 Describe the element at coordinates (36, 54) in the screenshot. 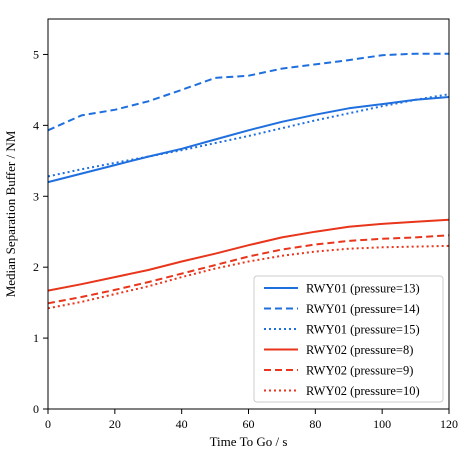

I see `y-tick-label: 5` at that location.